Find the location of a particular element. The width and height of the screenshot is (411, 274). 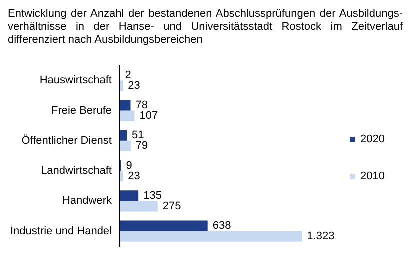

data-label: 1.323 is located at coordinates (321, 236).